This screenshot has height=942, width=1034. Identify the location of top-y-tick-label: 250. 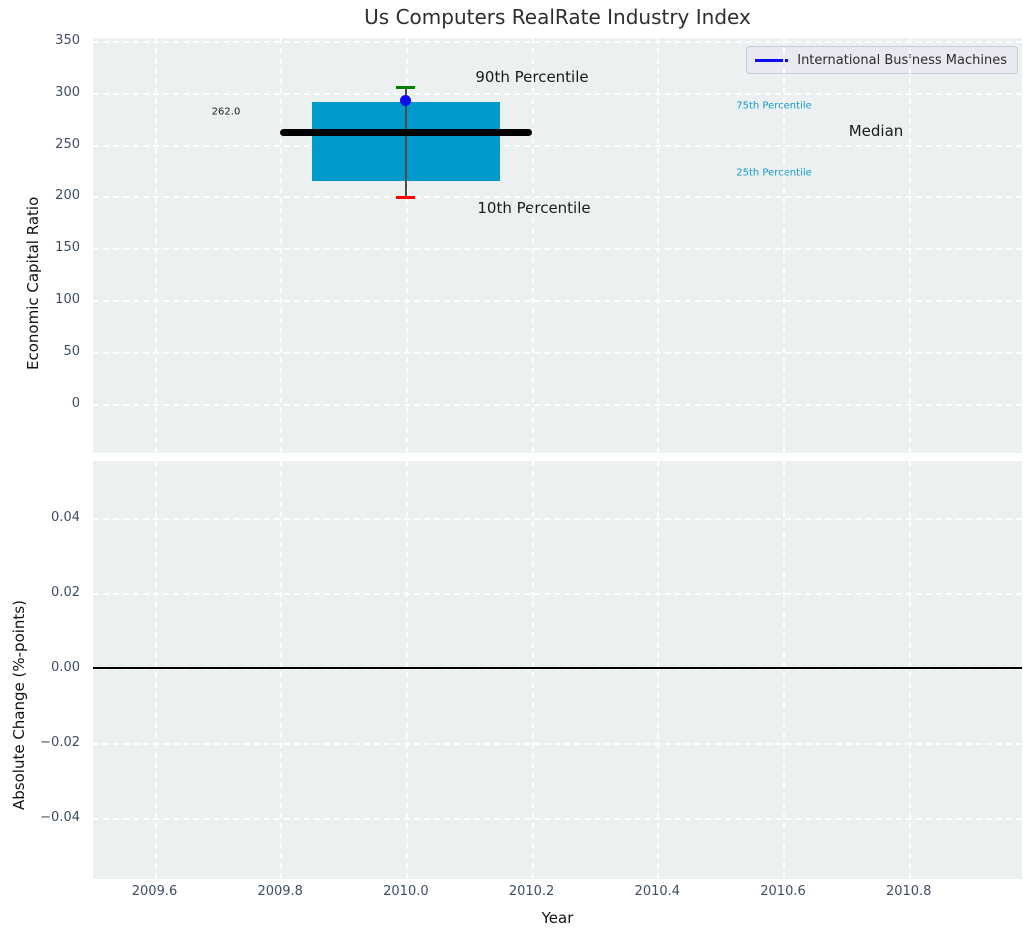
(67, 144).